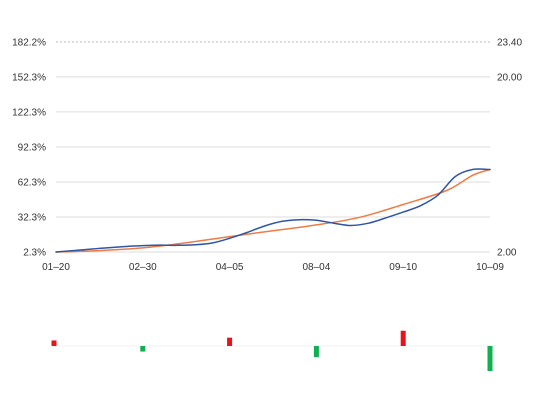 The height and width of the screenshot is (420, 550). Describe the element at coordinates (29, 112) in the screenshot. I see `y-left-tick-label: 122.3%` at that location.